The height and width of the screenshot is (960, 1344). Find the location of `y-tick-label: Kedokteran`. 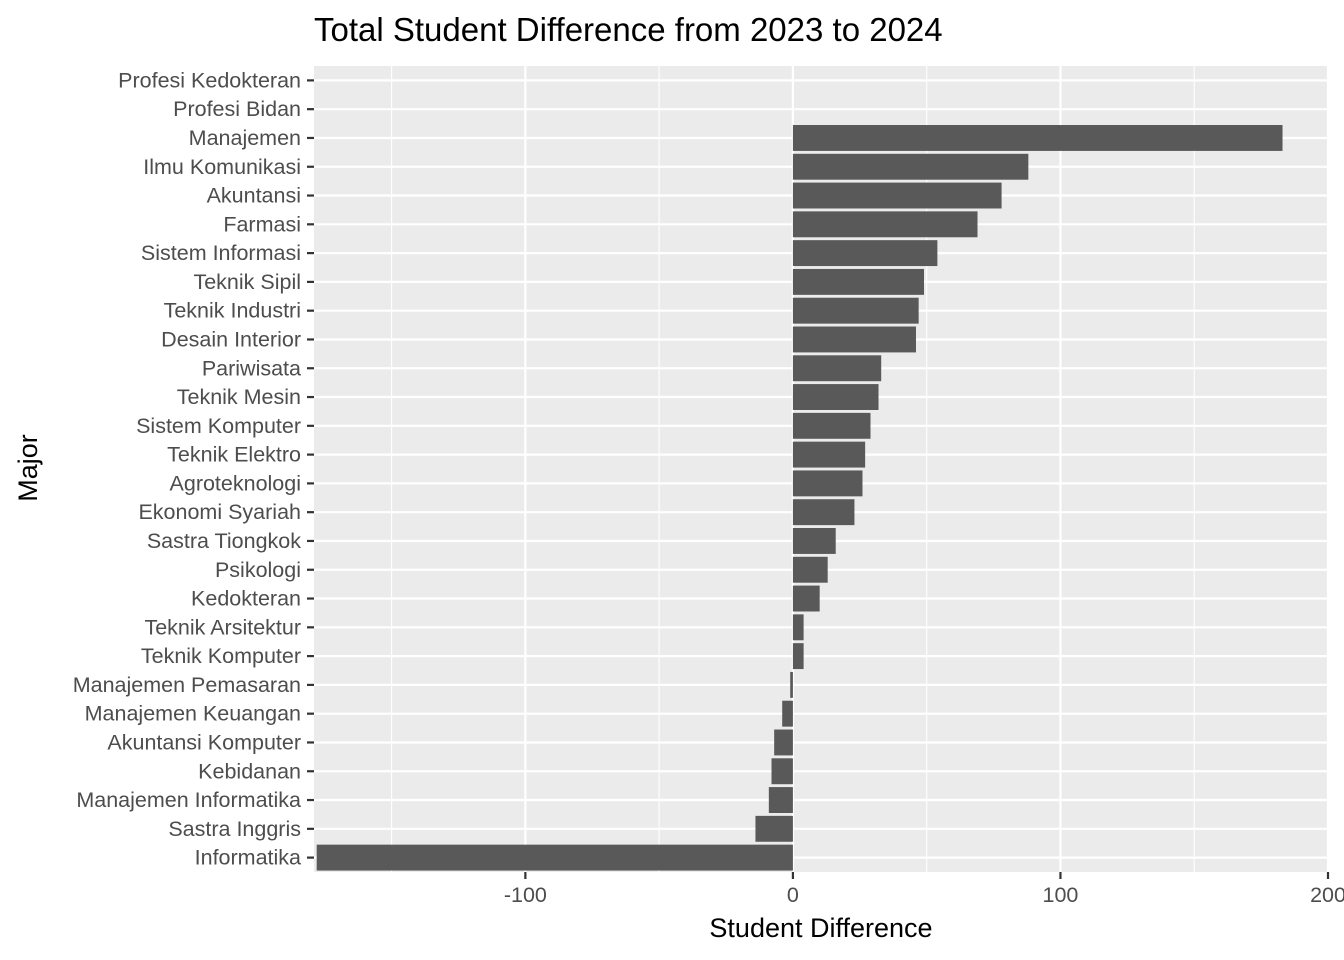

y-tick-label: Kedokteran is located at coordinates (246, 599).